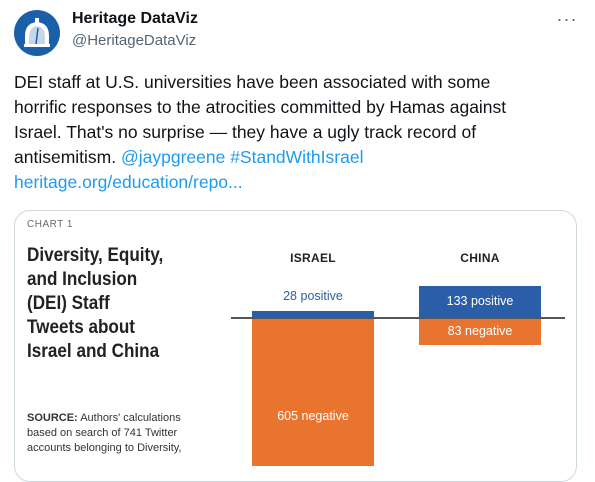 Image resolution: width=595 pixels, height=482 pixels. What do you see at coordinates (95, 255) in the screenshot?
I see `chart-title-line: Diversity, Equity,` at bounding box center [95, 255].